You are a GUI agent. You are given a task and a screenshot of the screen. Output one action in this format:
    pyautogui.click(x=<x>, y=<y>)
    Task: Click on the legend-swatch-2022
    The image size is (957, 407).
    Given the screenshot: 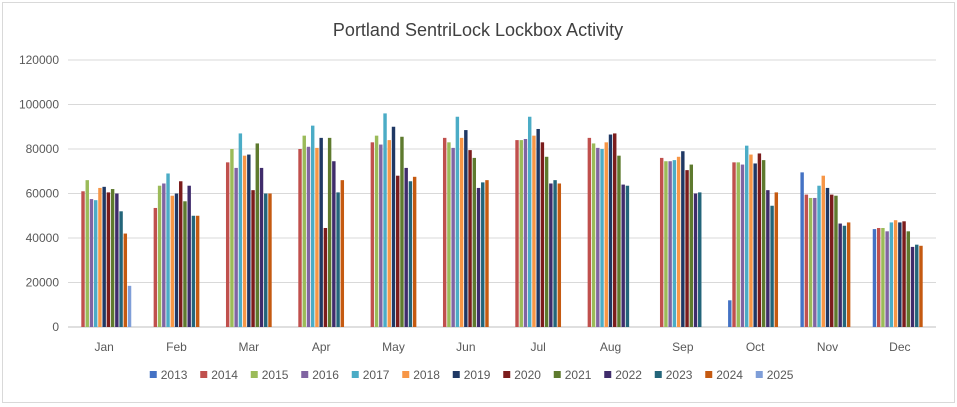 What is the action you would take?
    pyautogui.click(x=608, y=374)
    